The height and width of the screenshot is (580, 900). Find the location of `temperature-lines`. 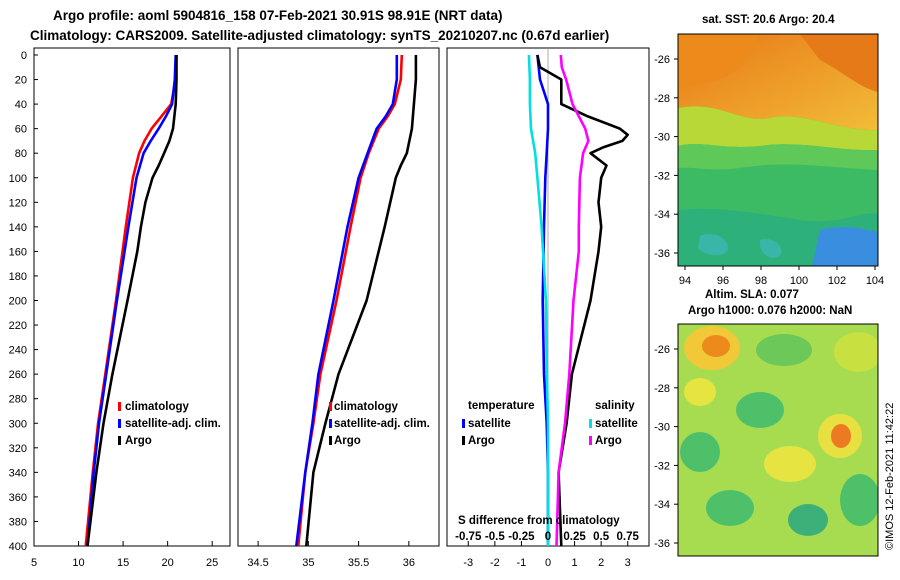

temperature-lines is located at coordinates (131, 300).